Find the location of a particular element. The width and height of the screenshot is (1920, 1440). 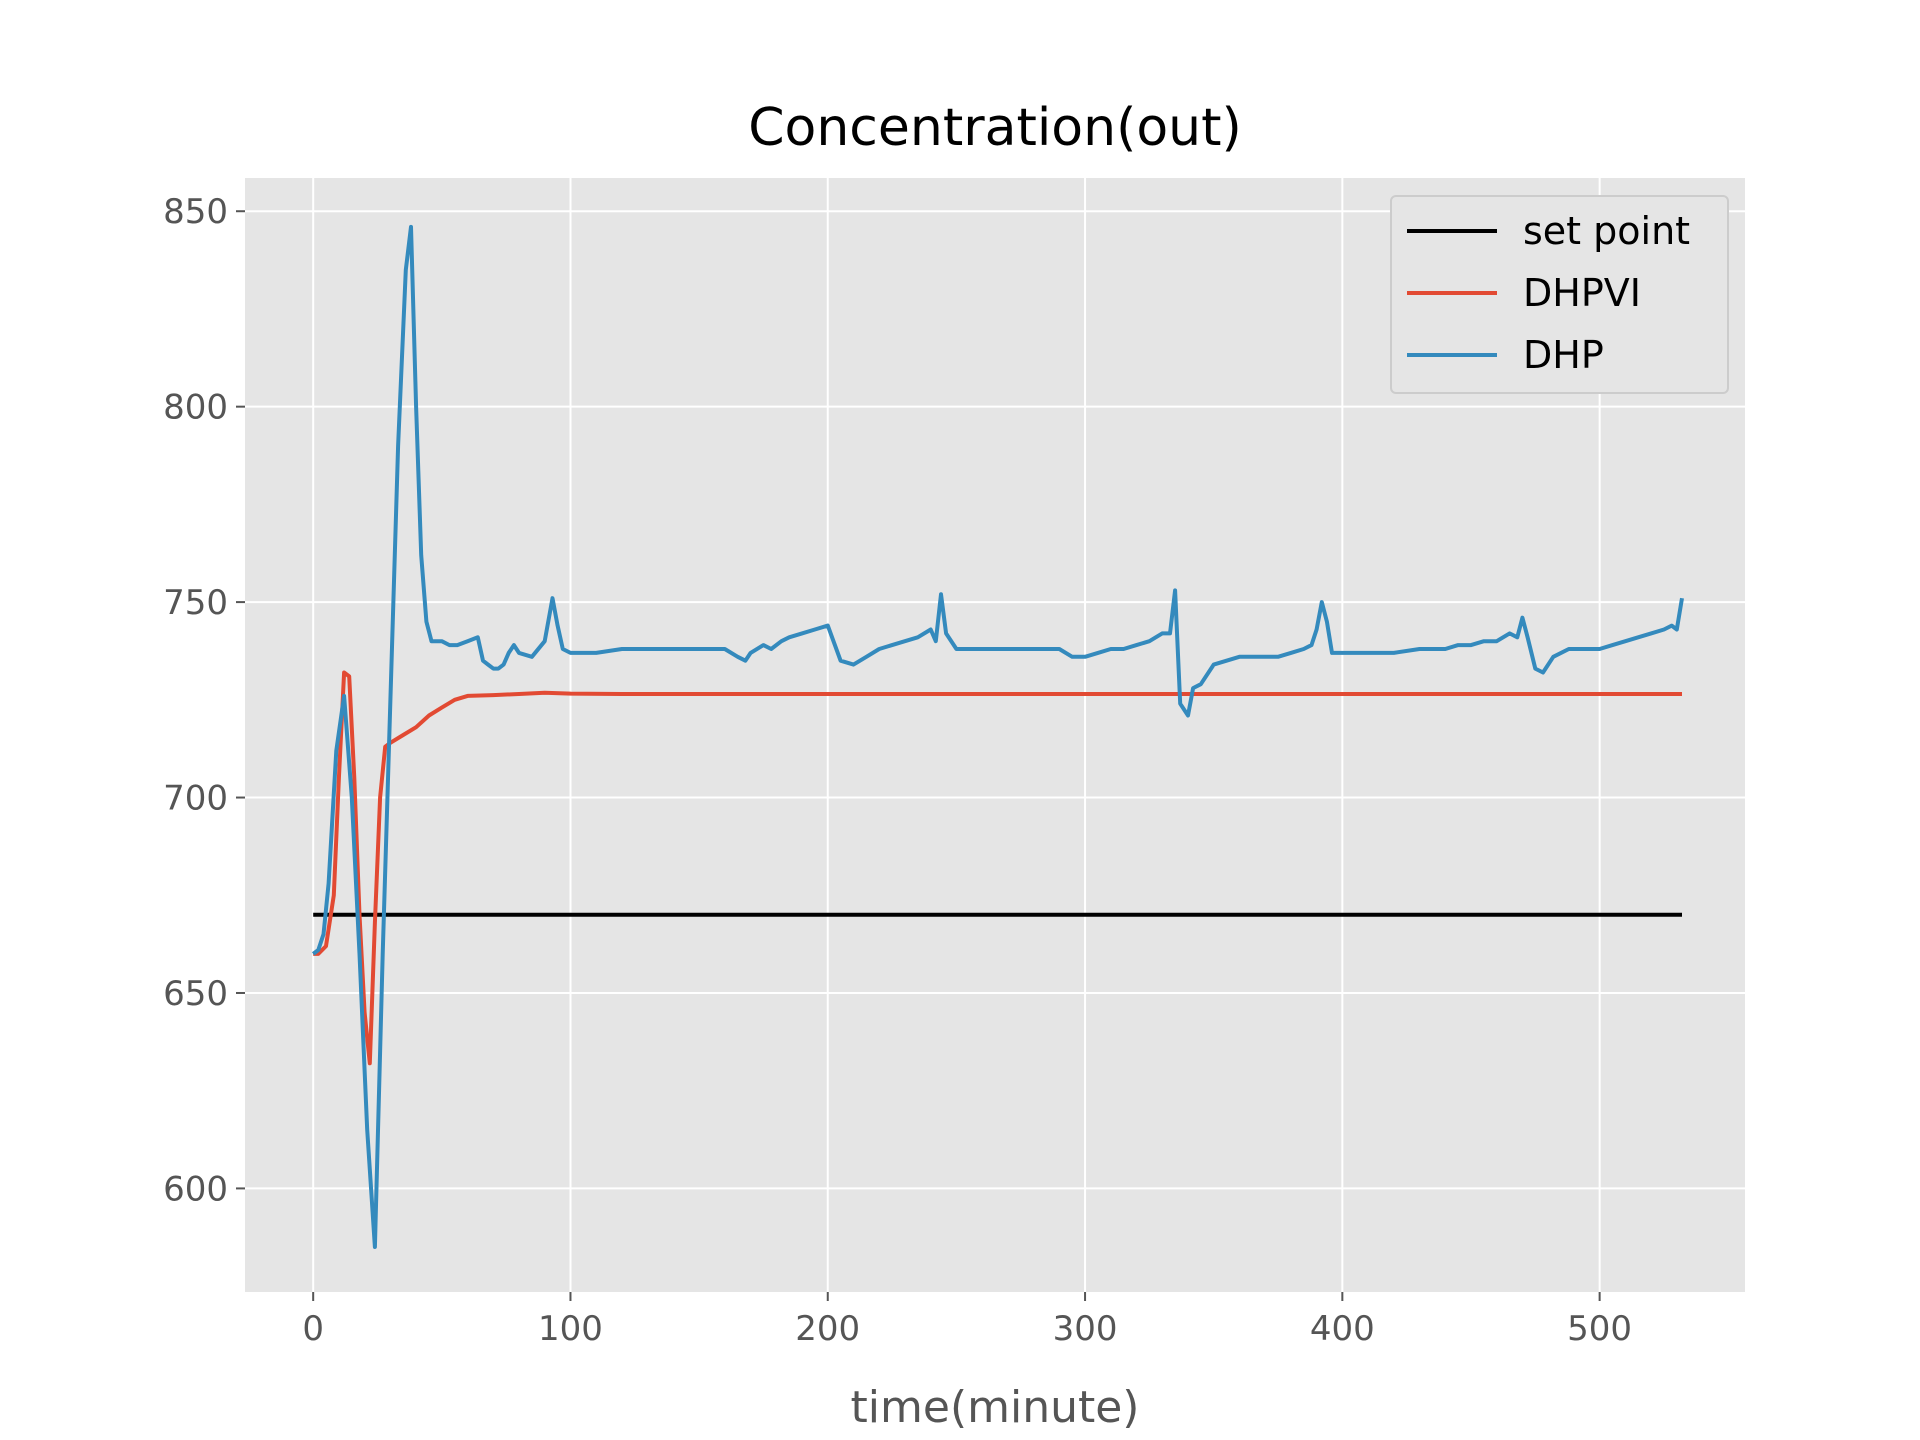

legend-label: DHPVI is located at coordinates (1582, 293).